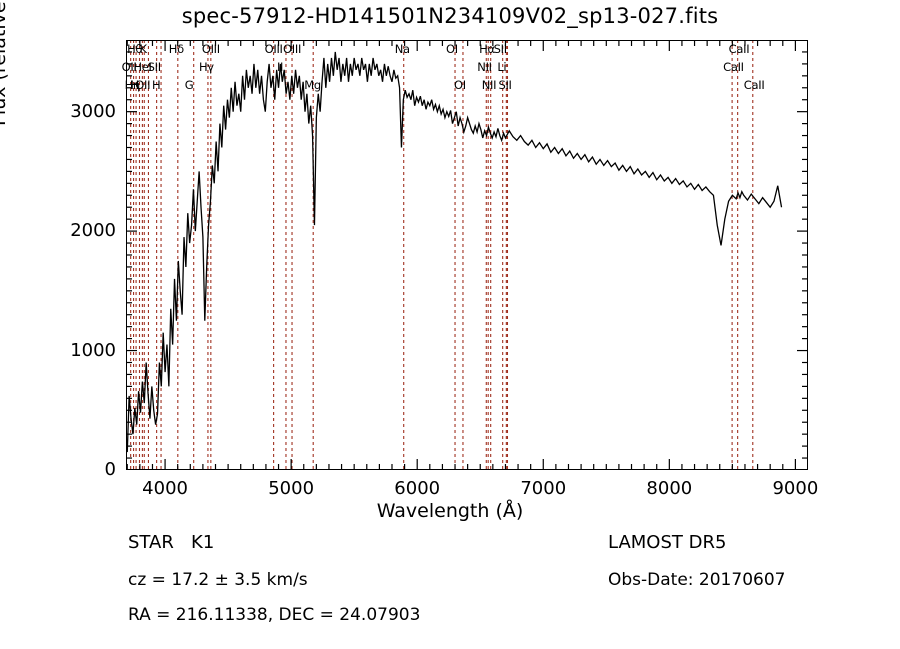 This screenshot has height=649, width=900. I want to click on line-label: K, so click(143, 49).